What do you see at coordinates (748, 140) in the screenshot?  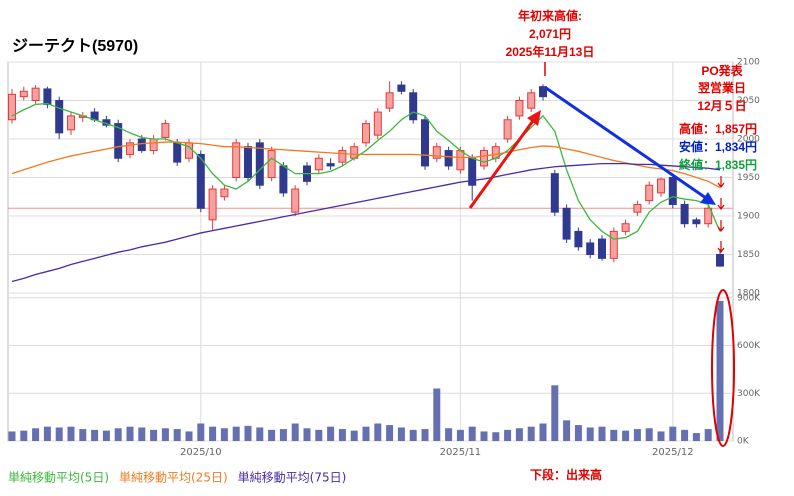 I see `y-tick-label: 2000` at bounding box center [748, 140].